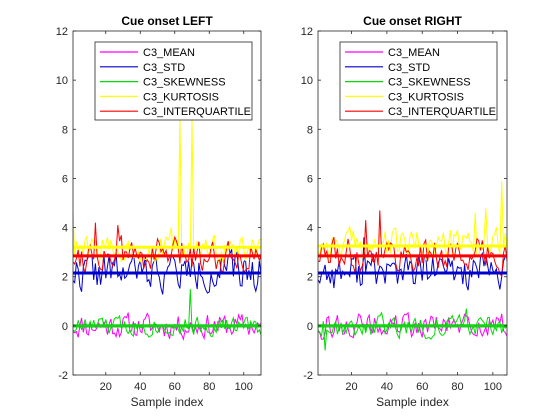  I want to click on series-group, so click(412, 265).